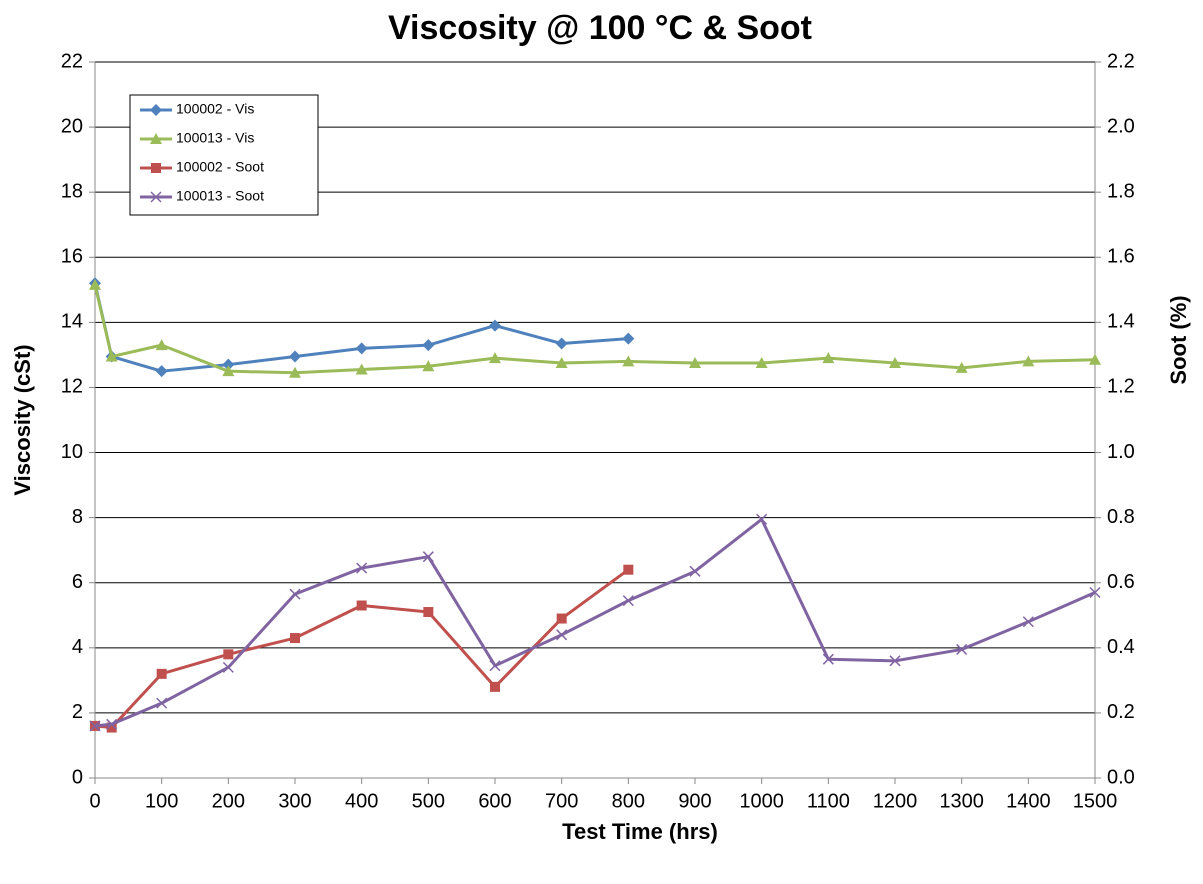 The image size is (1203, 884). I want to click on y-tick-label: 10, so click(72, 452).